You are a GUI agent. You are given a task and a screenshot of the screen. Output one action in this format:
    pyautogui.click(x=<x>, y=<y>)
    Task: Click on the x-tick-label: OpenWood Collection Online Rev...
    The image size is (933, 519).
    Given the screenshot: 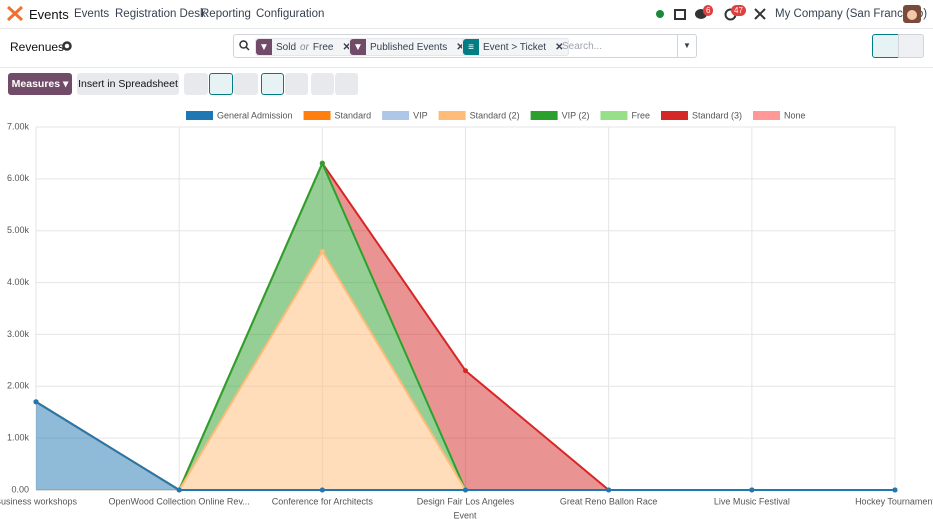 What is the action you would take?
    pyautogui.click(x=179, y=501)
    